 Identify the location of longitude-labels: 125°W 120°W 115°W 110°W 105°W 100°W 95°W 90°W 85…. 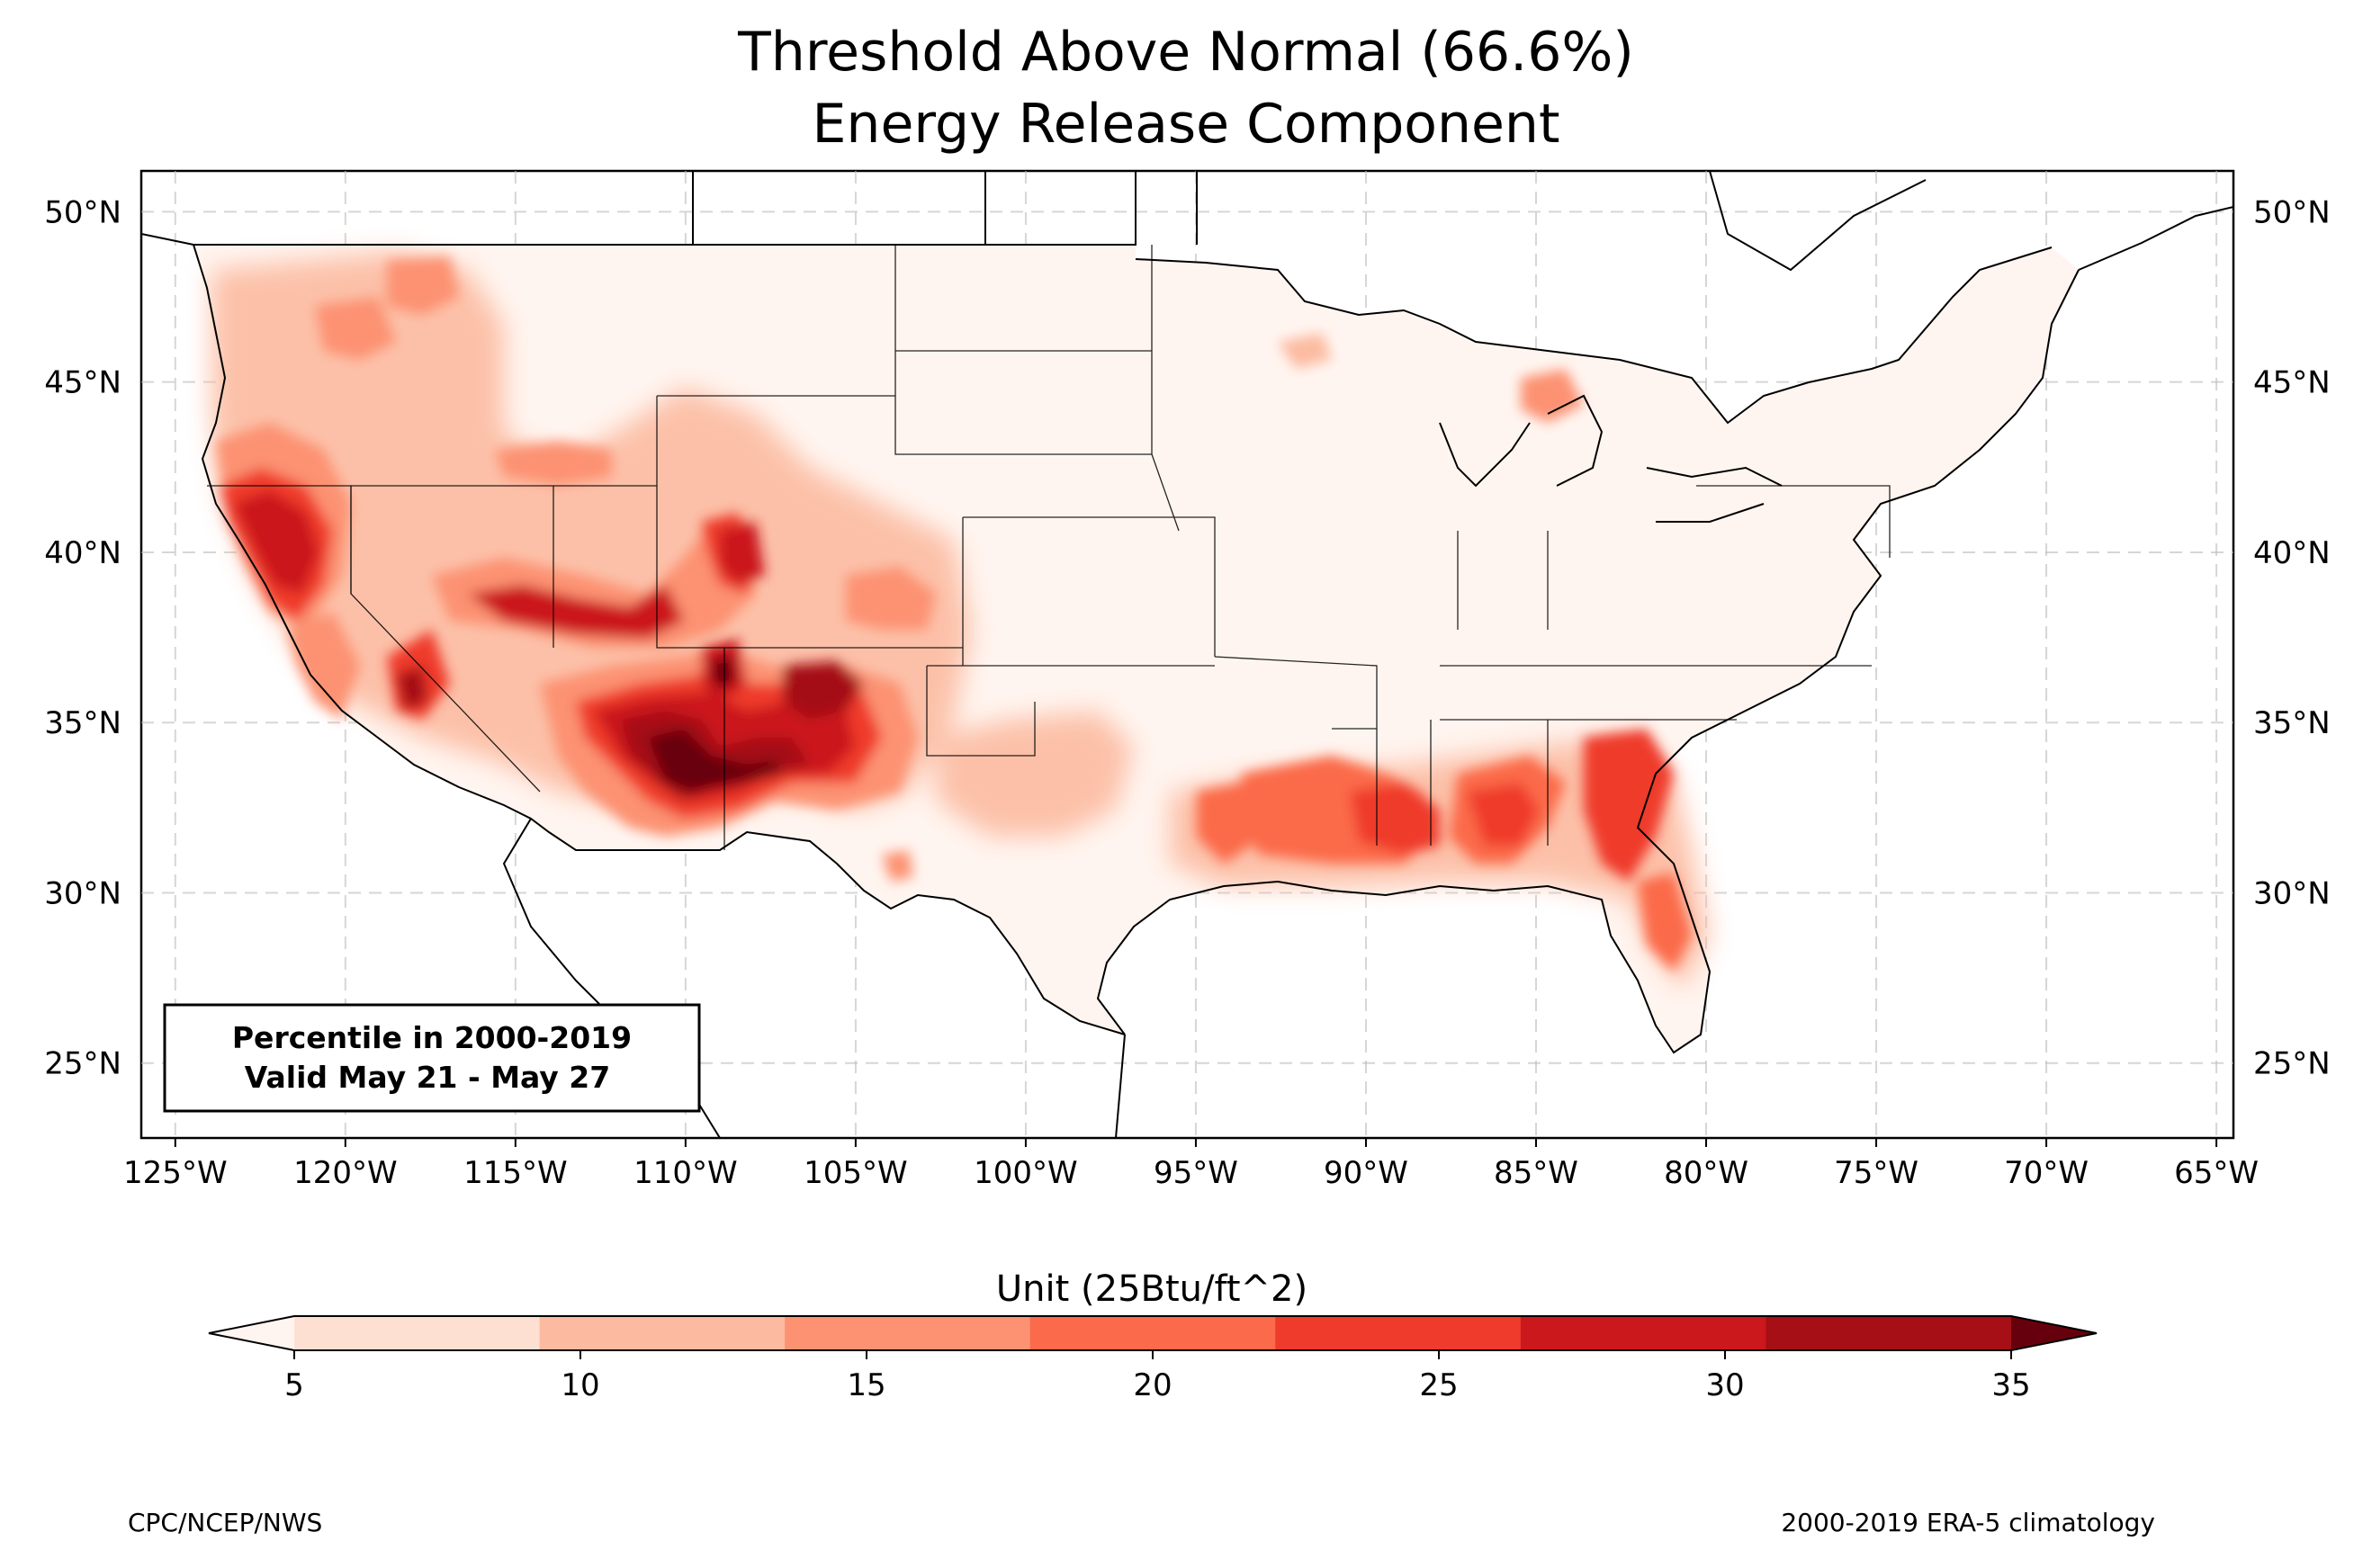
(1191, 1164).